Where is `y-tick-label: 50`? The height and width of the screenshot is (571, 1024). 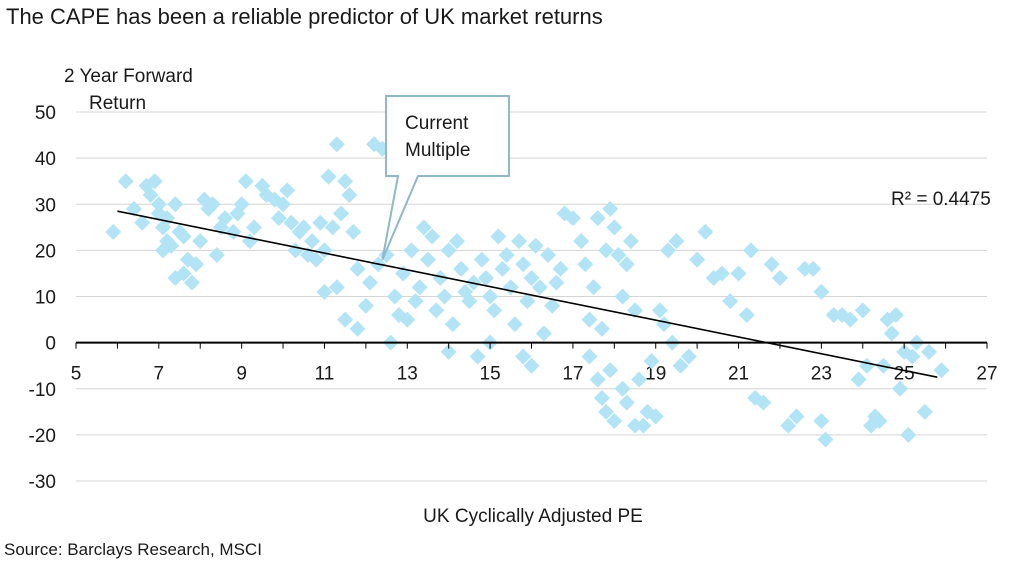 y-tick-label: 50 is located at coordinates (45, 113).